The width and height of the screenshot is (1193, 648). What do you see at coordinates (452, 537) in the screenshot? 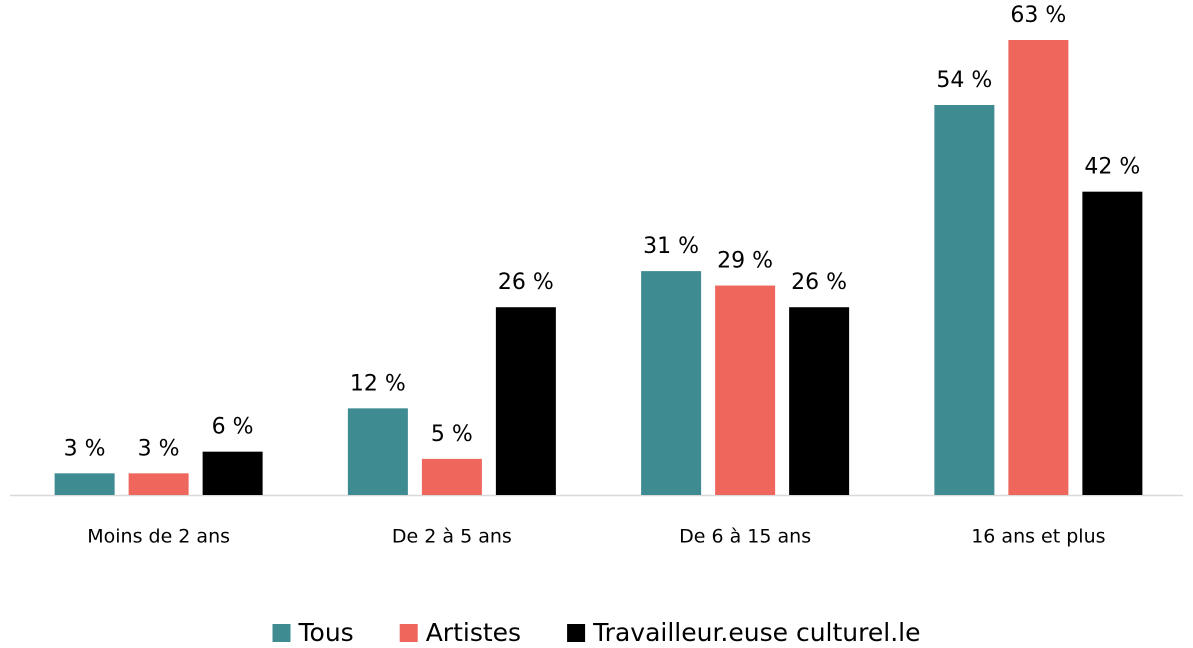
I see `x-tick-label: De 2 à 5 ans` at bounding box center [452, 537].